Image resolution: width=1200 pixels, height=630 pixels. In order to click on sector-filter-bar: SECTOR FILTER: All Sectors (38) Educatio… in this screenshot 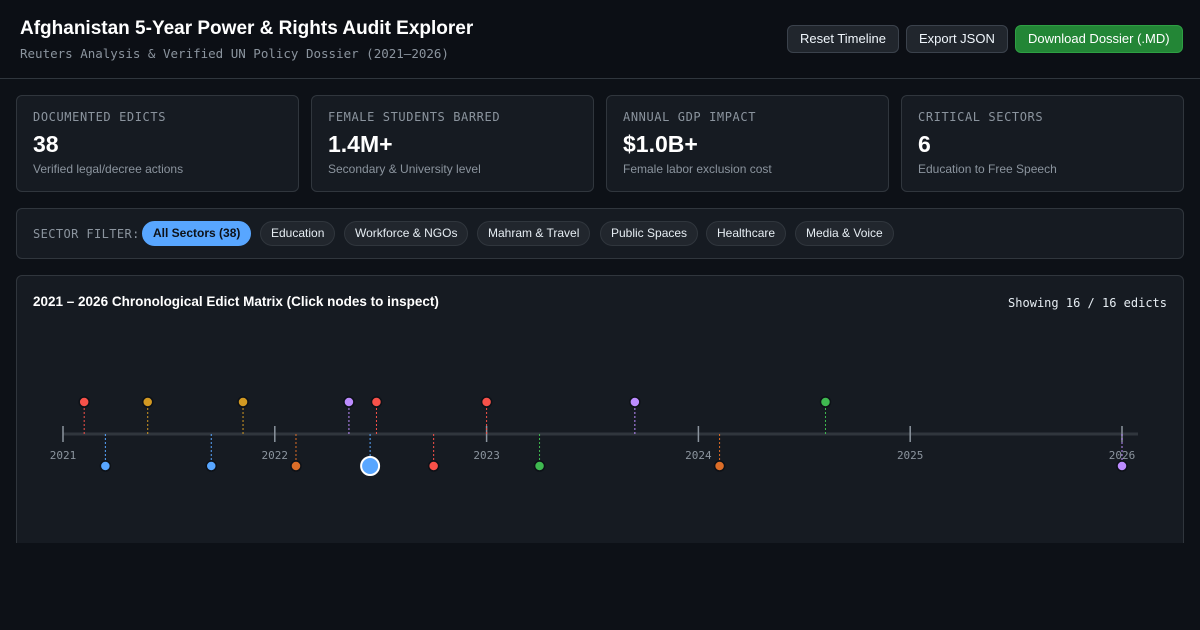, I will do `click(600, 233)`.